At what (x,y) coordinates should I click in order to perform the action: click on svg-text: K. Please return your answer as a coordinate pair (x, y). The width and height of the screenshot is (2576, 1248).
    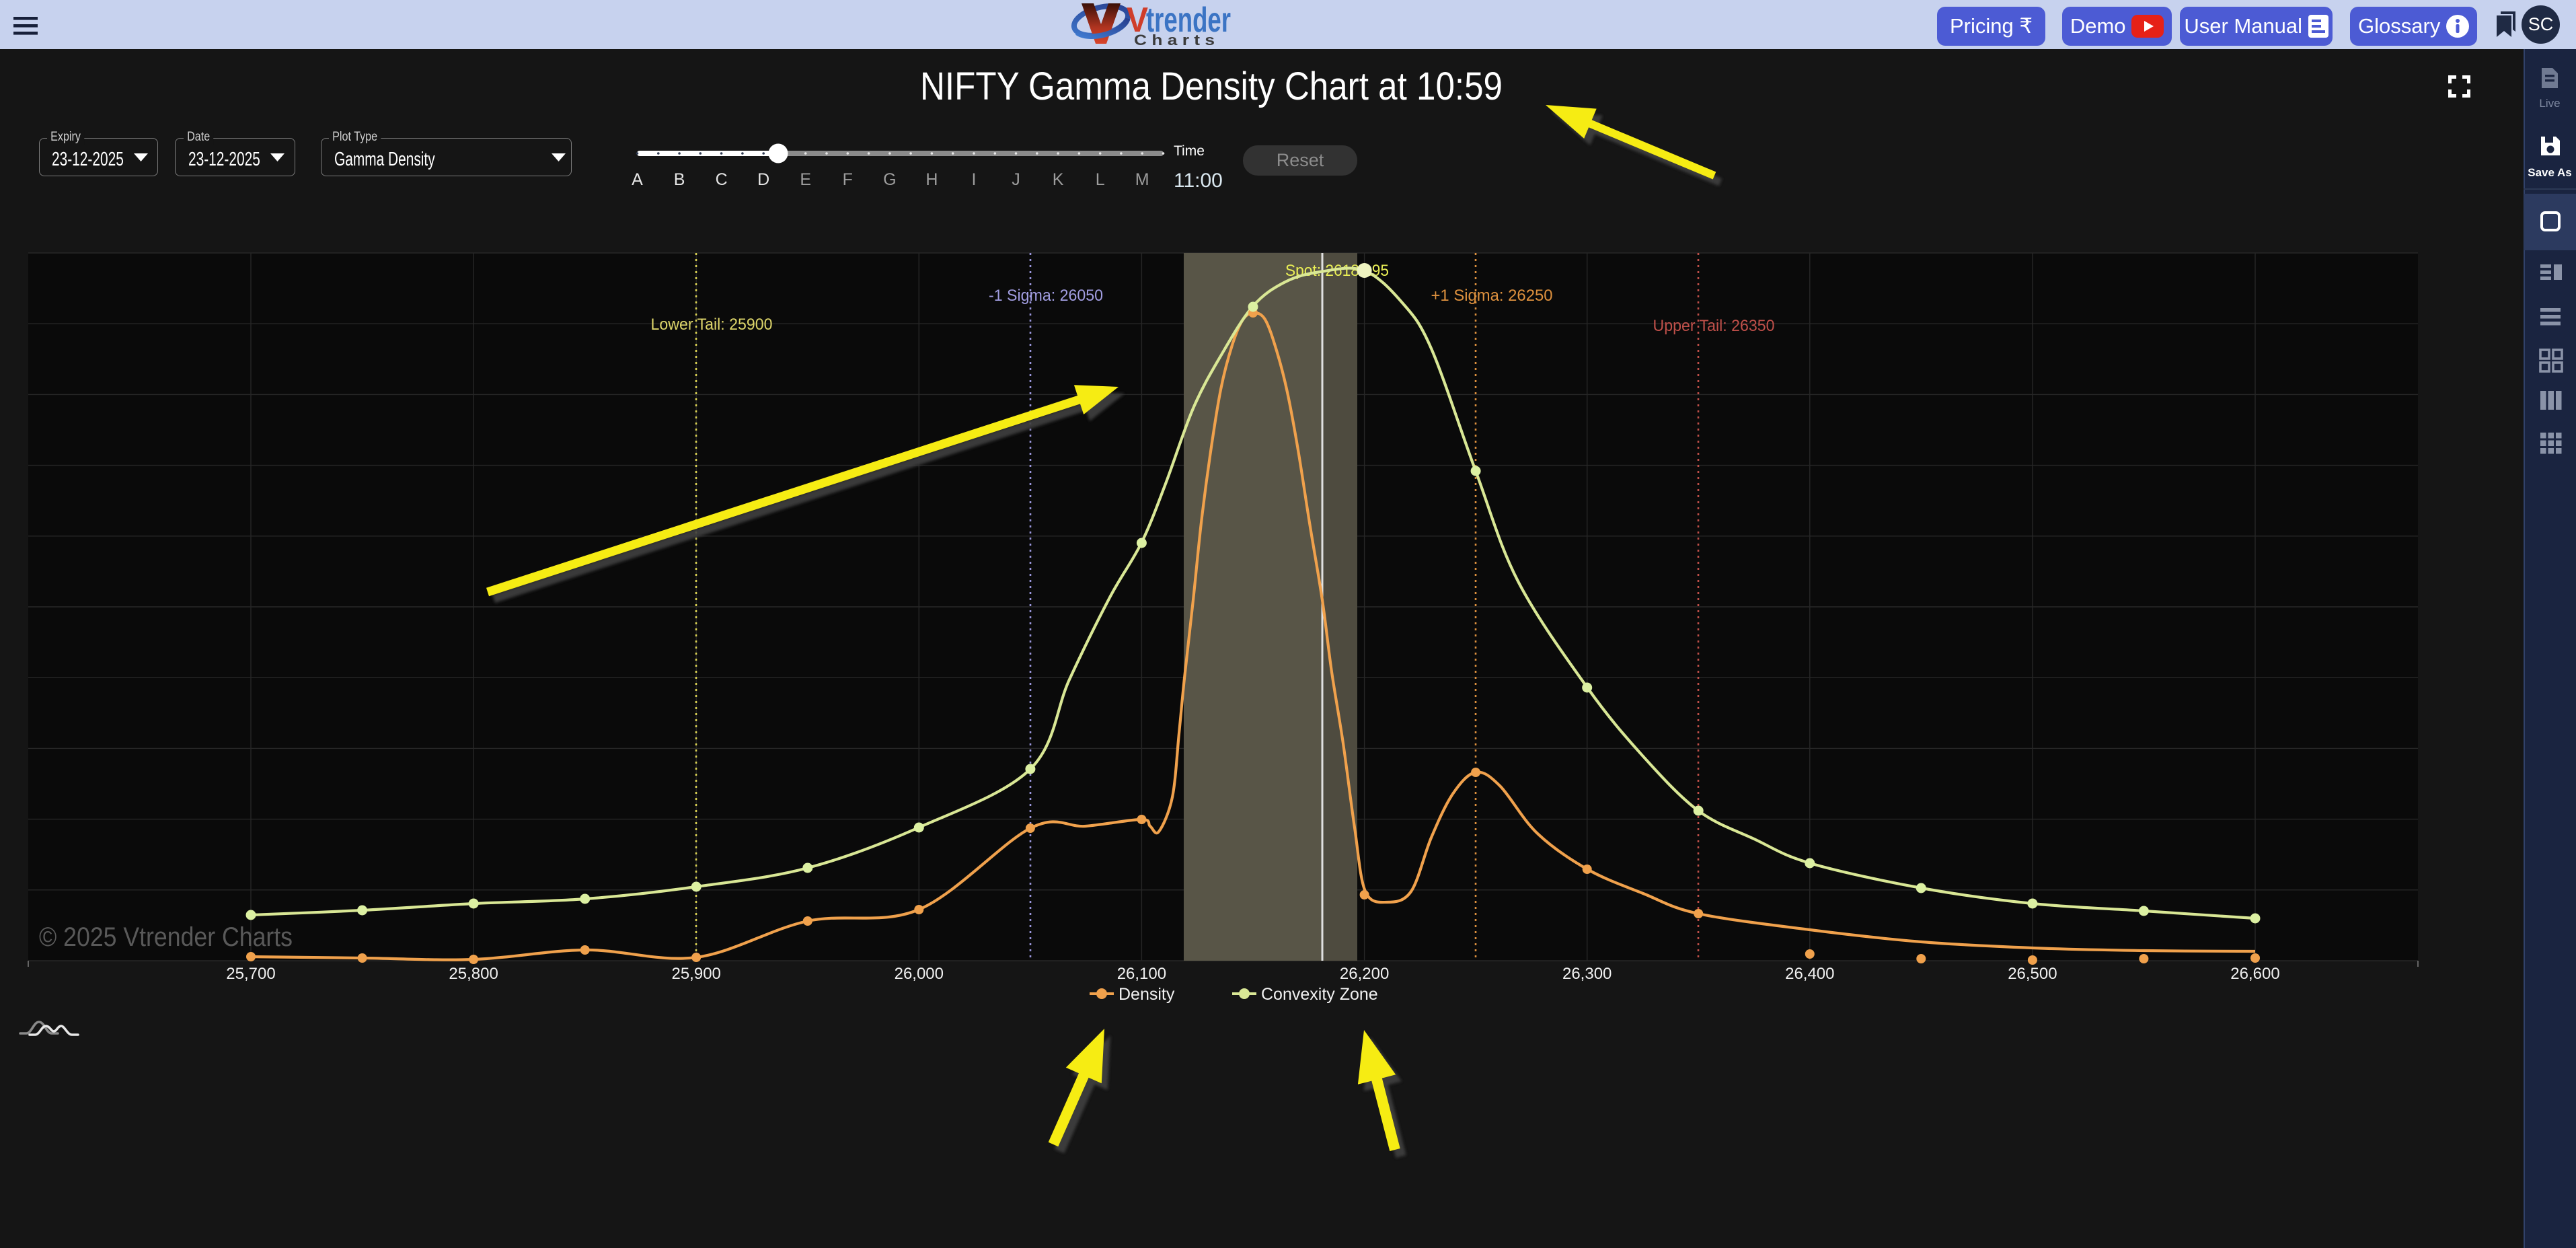
    Looking at the image, I should click on (1058, 179).